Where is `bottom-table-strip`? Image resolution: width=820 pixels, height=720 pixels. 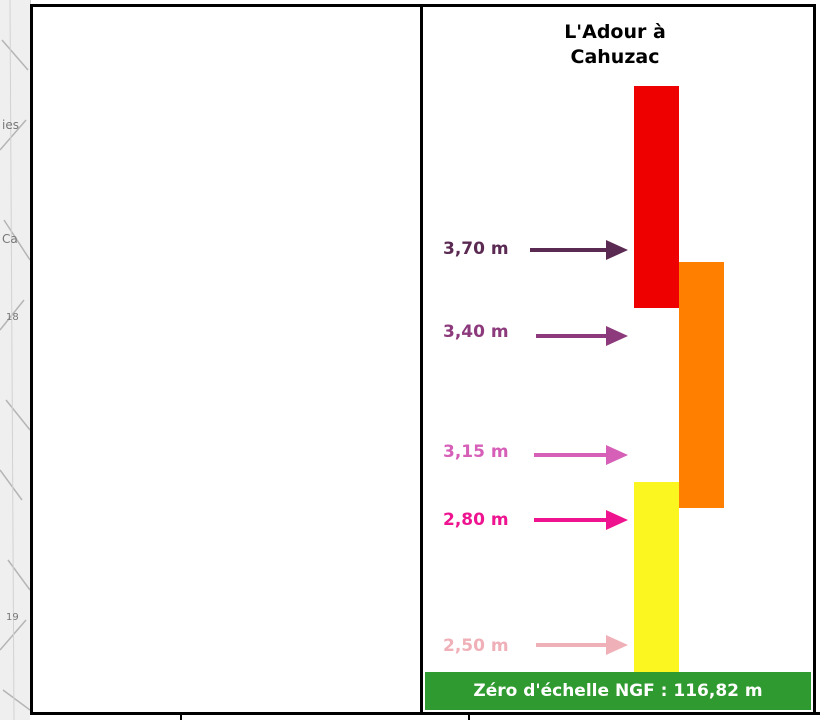 bottom-table-strip is located at coordinates (425, 716).